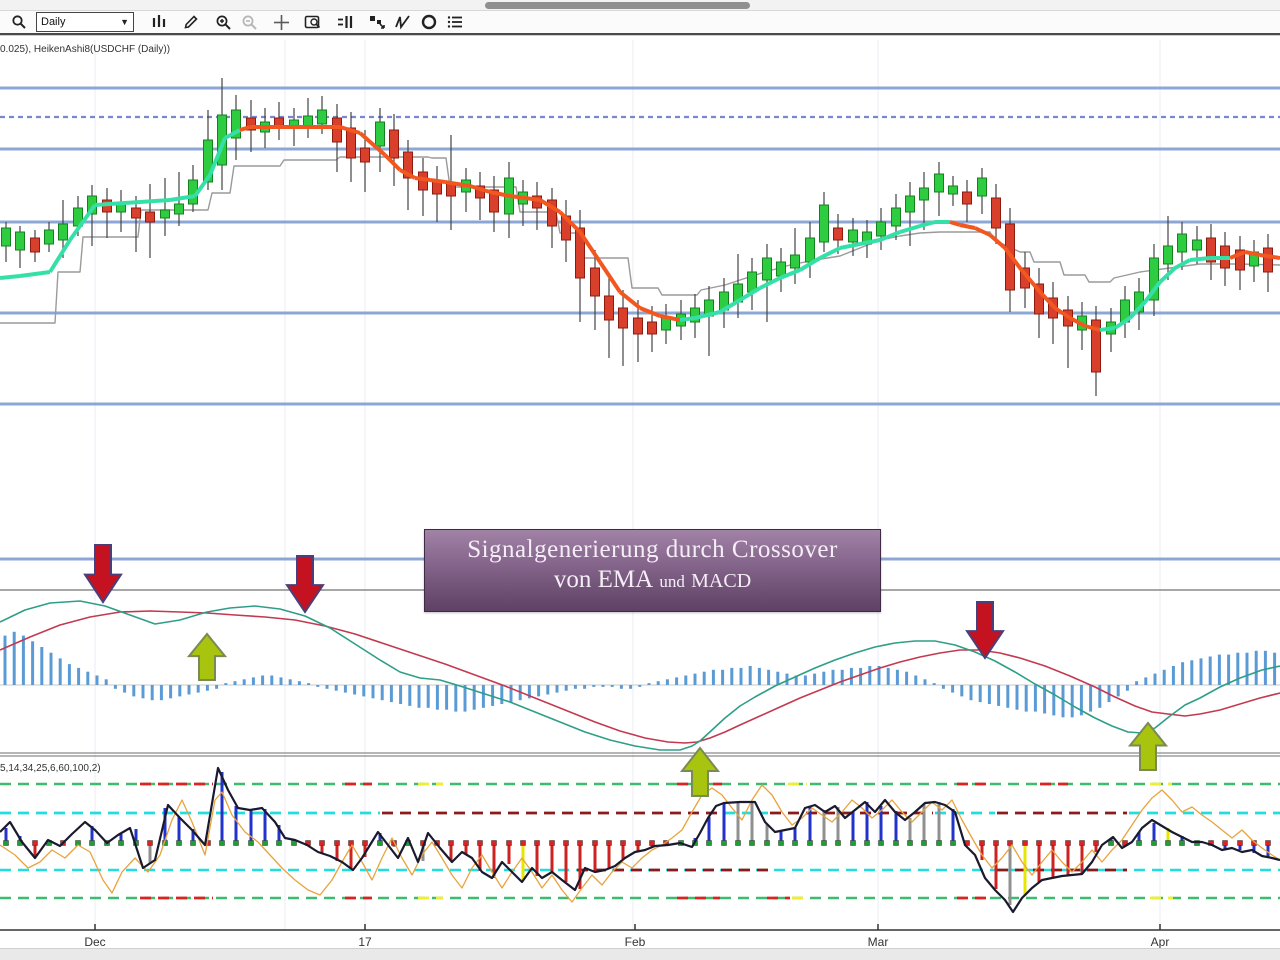  What do you see at coordinates (429, 22) in the screenshot?
I see `ellipse-icon` at bounding box center [429, 22].